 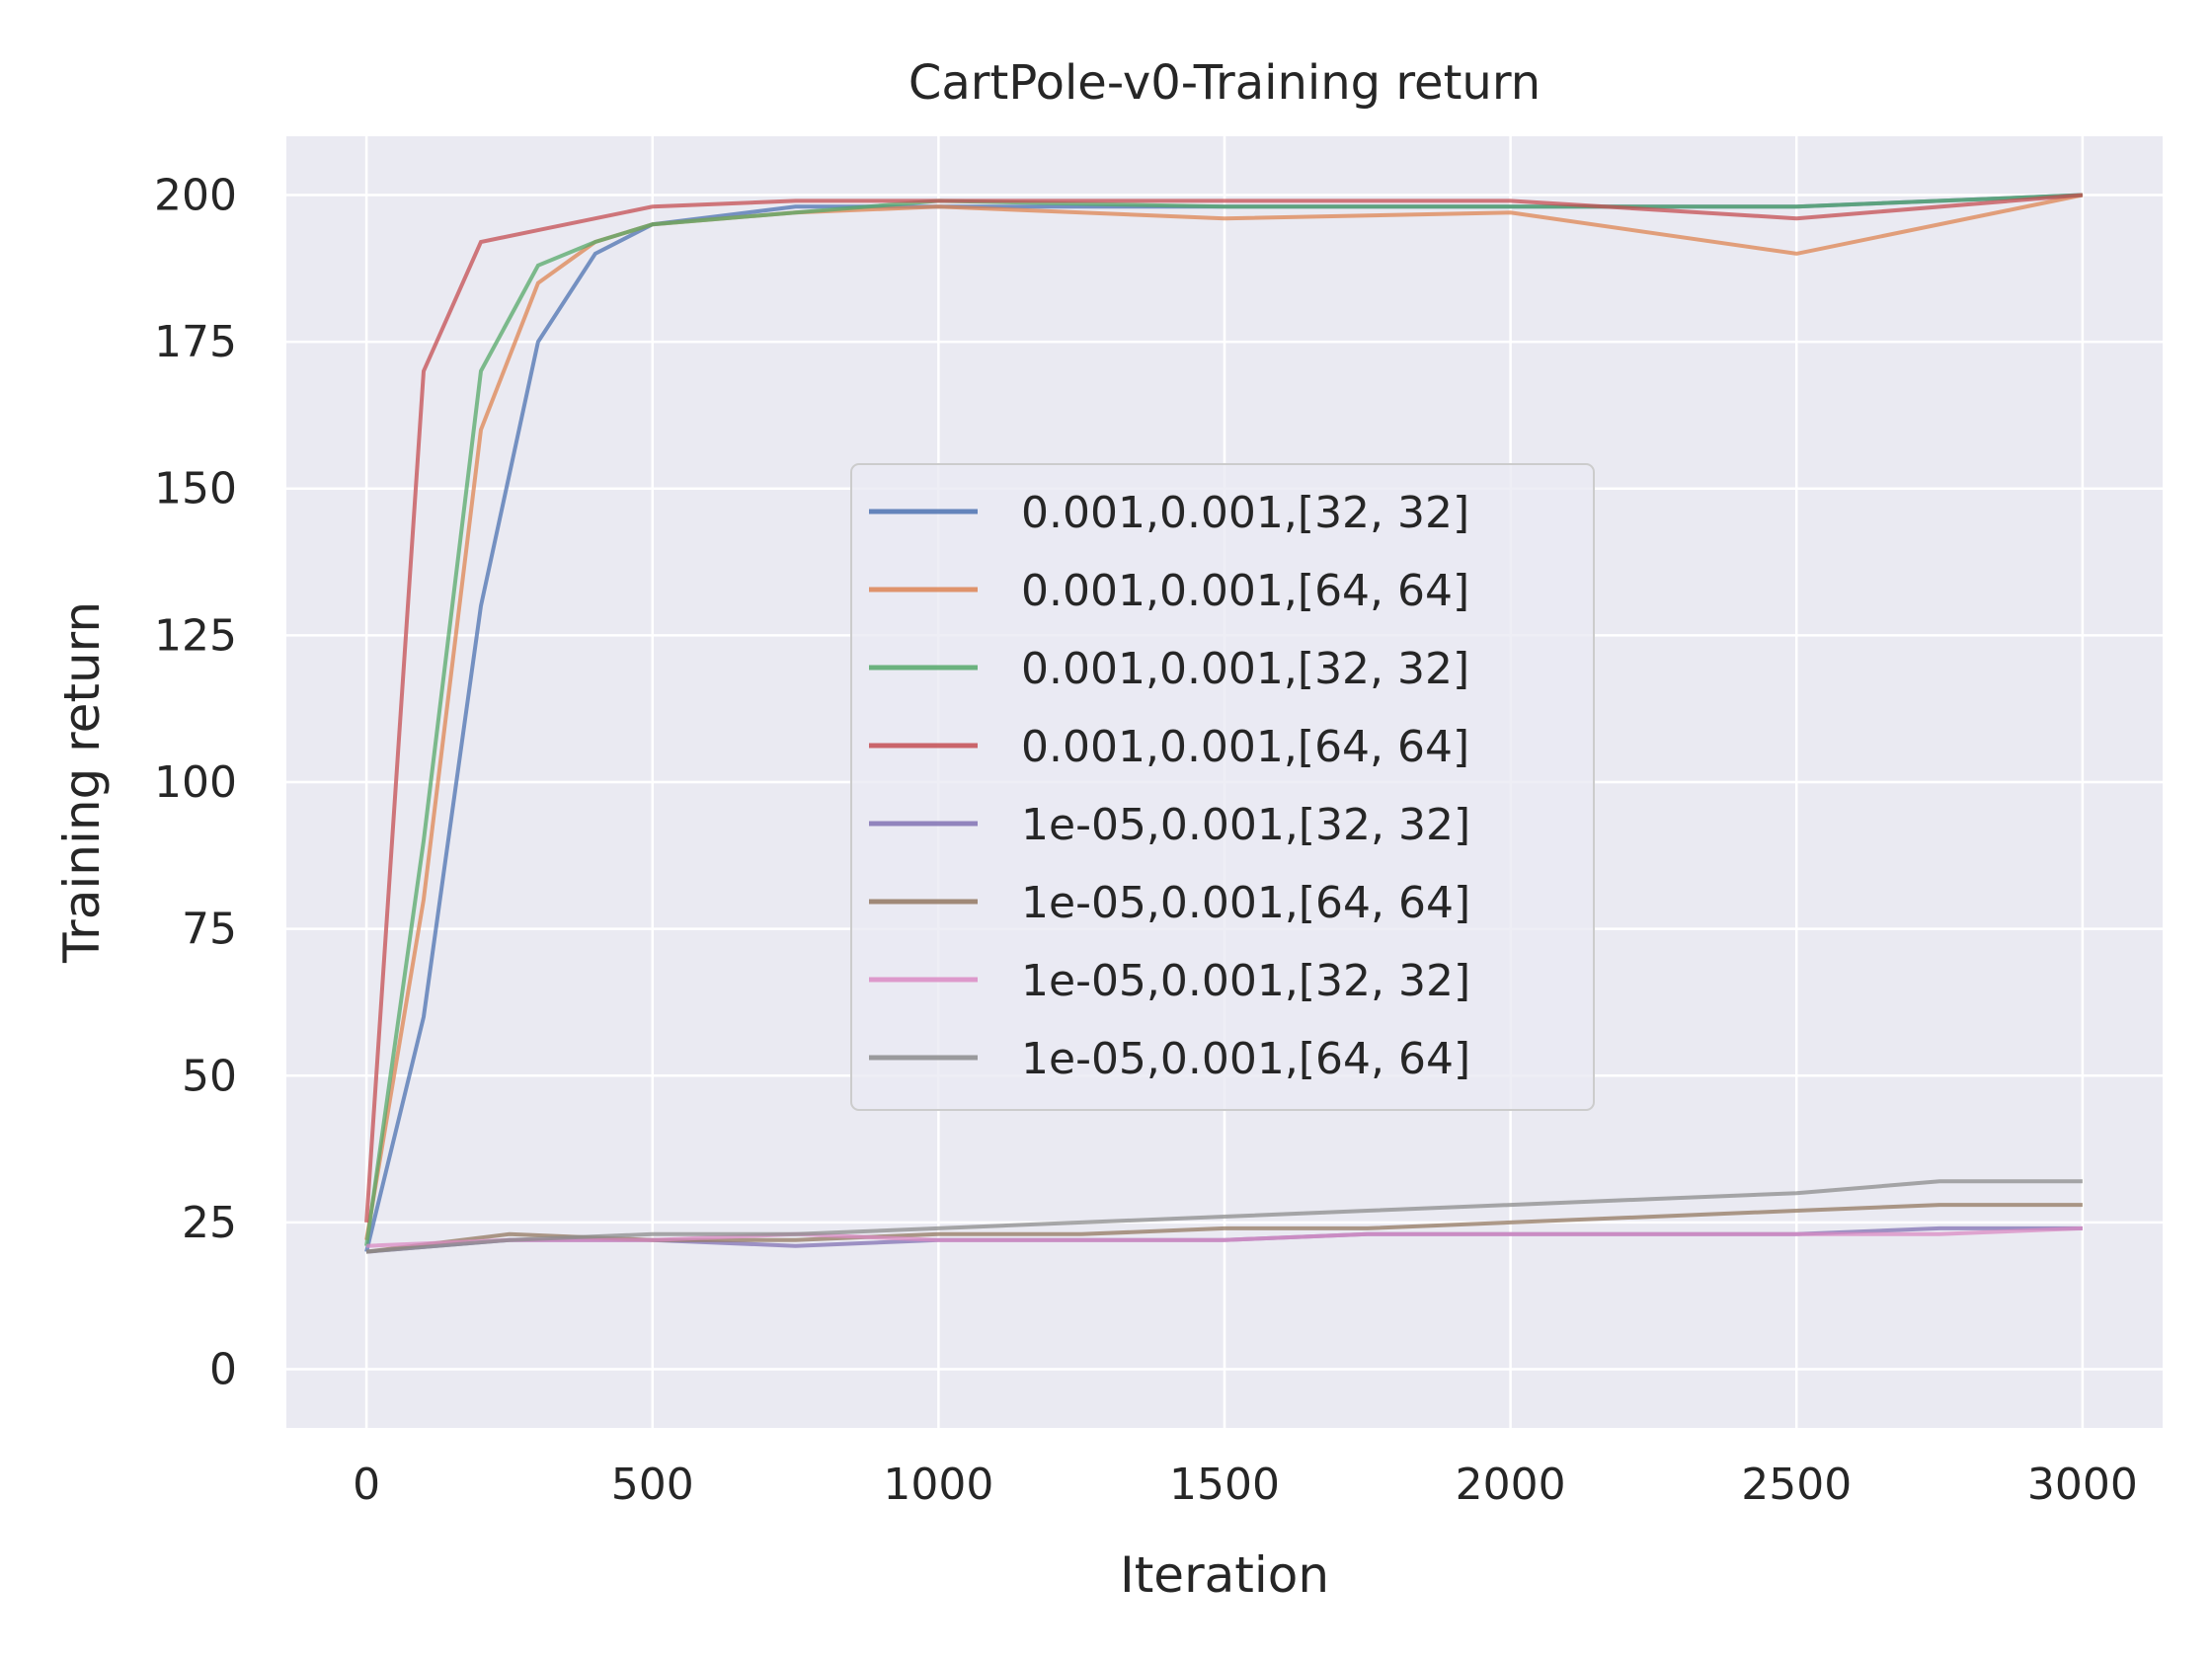 I want to click on x-tick-label: 500, so click(x=653, y=1485).